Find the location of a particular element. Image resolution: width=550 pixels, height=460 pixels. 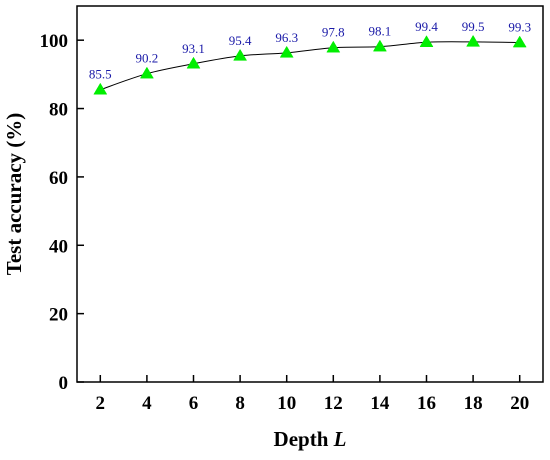

y-tick-label: 20 is located at coordinates (58, 315).